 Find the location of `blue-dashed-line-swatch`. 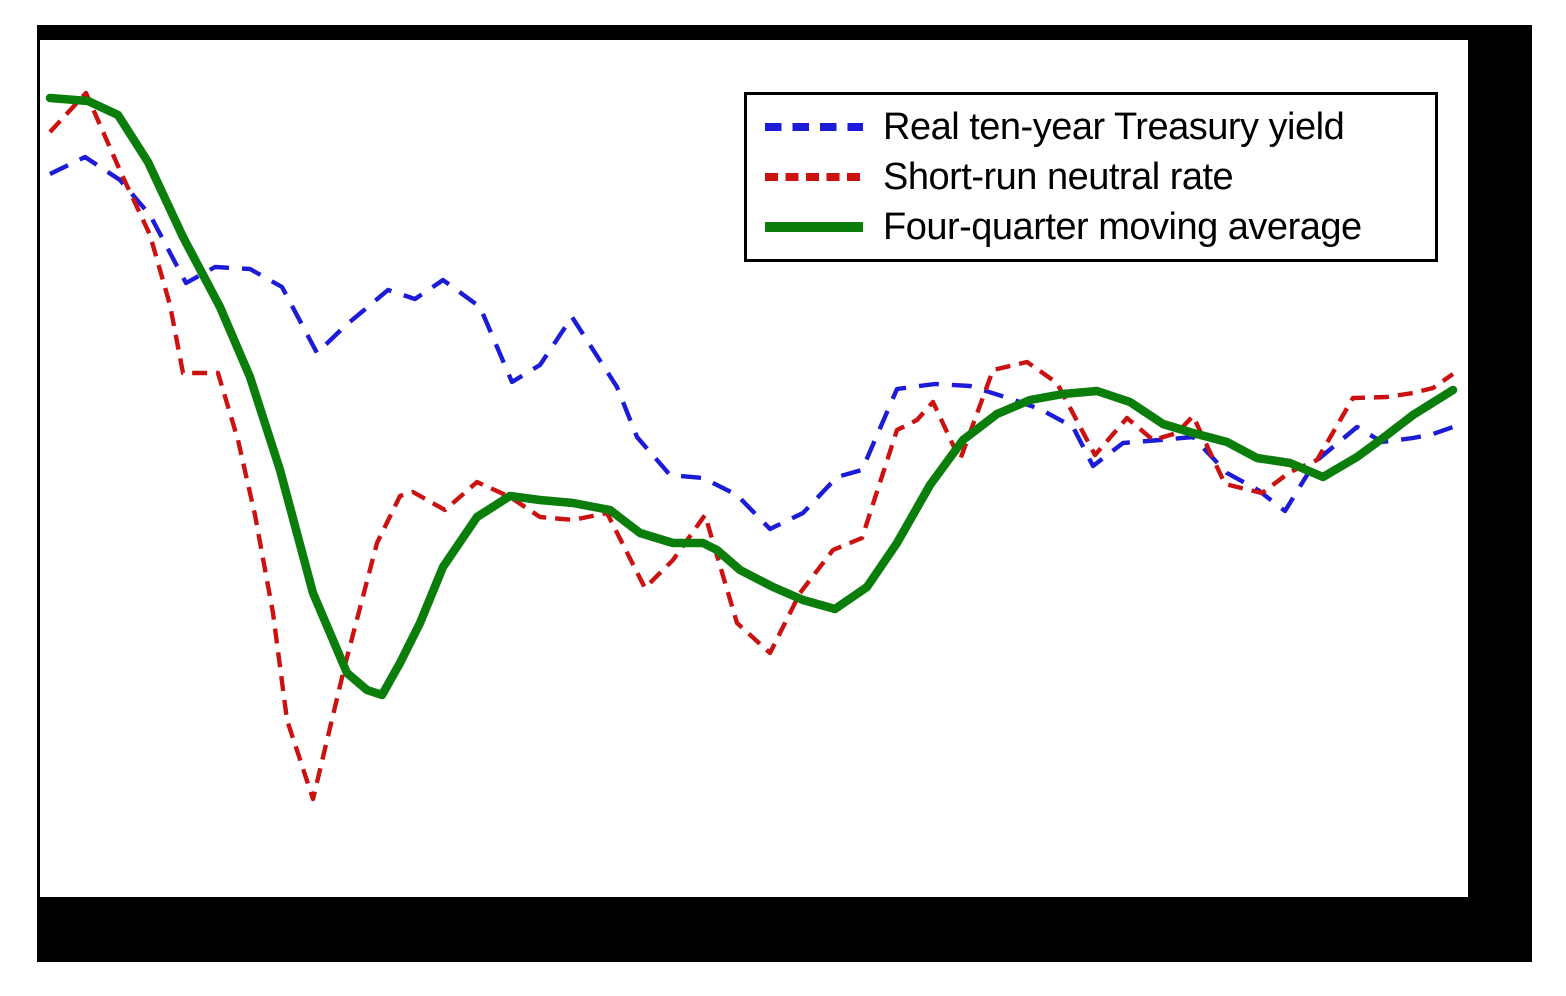

blue-dashed-line-swatch is located at coordinates (814, 127).